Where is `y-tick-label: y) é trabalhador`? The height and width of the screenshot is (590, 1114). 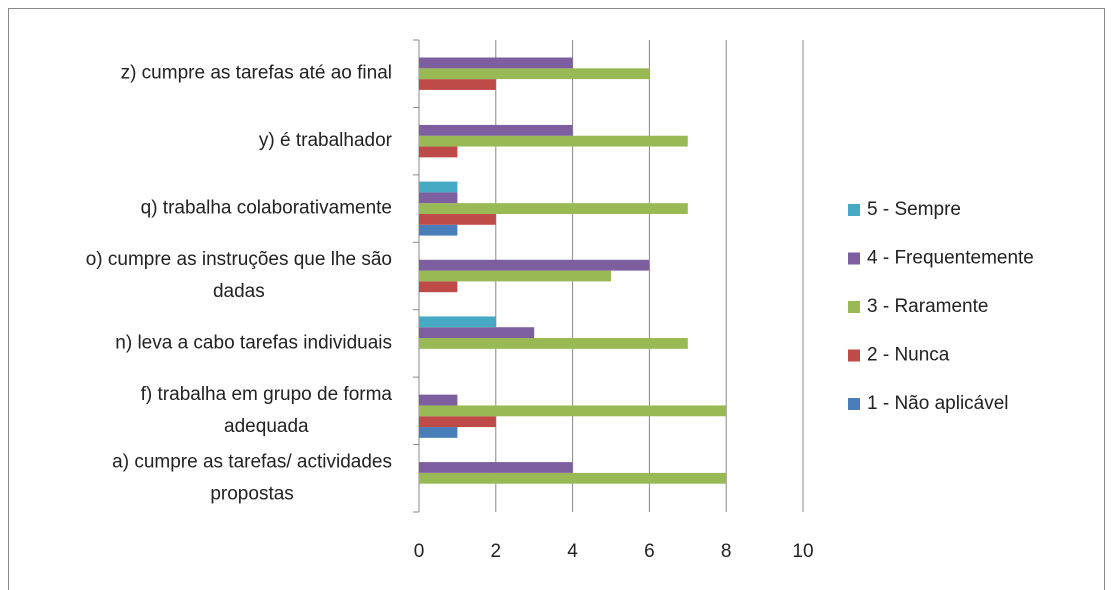 y-tick-label: y) é trabalhador is located at coordinates (326, 140).